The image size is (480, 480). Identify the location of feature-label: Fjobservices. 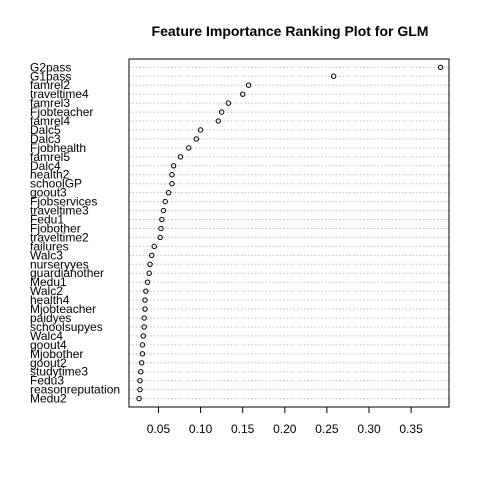
(63, 202).